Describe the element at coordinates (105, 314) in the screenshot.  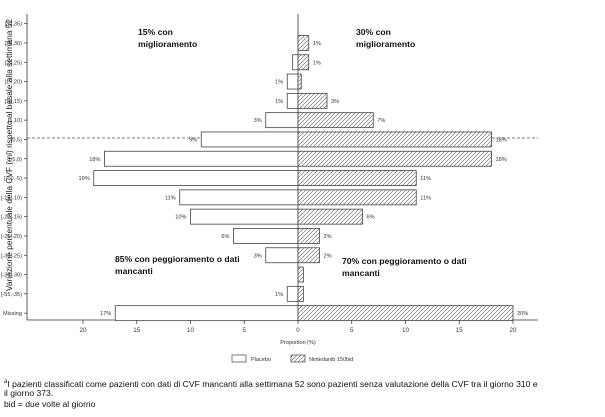
I see `data-label-placebo-missing: 17%` at that location.